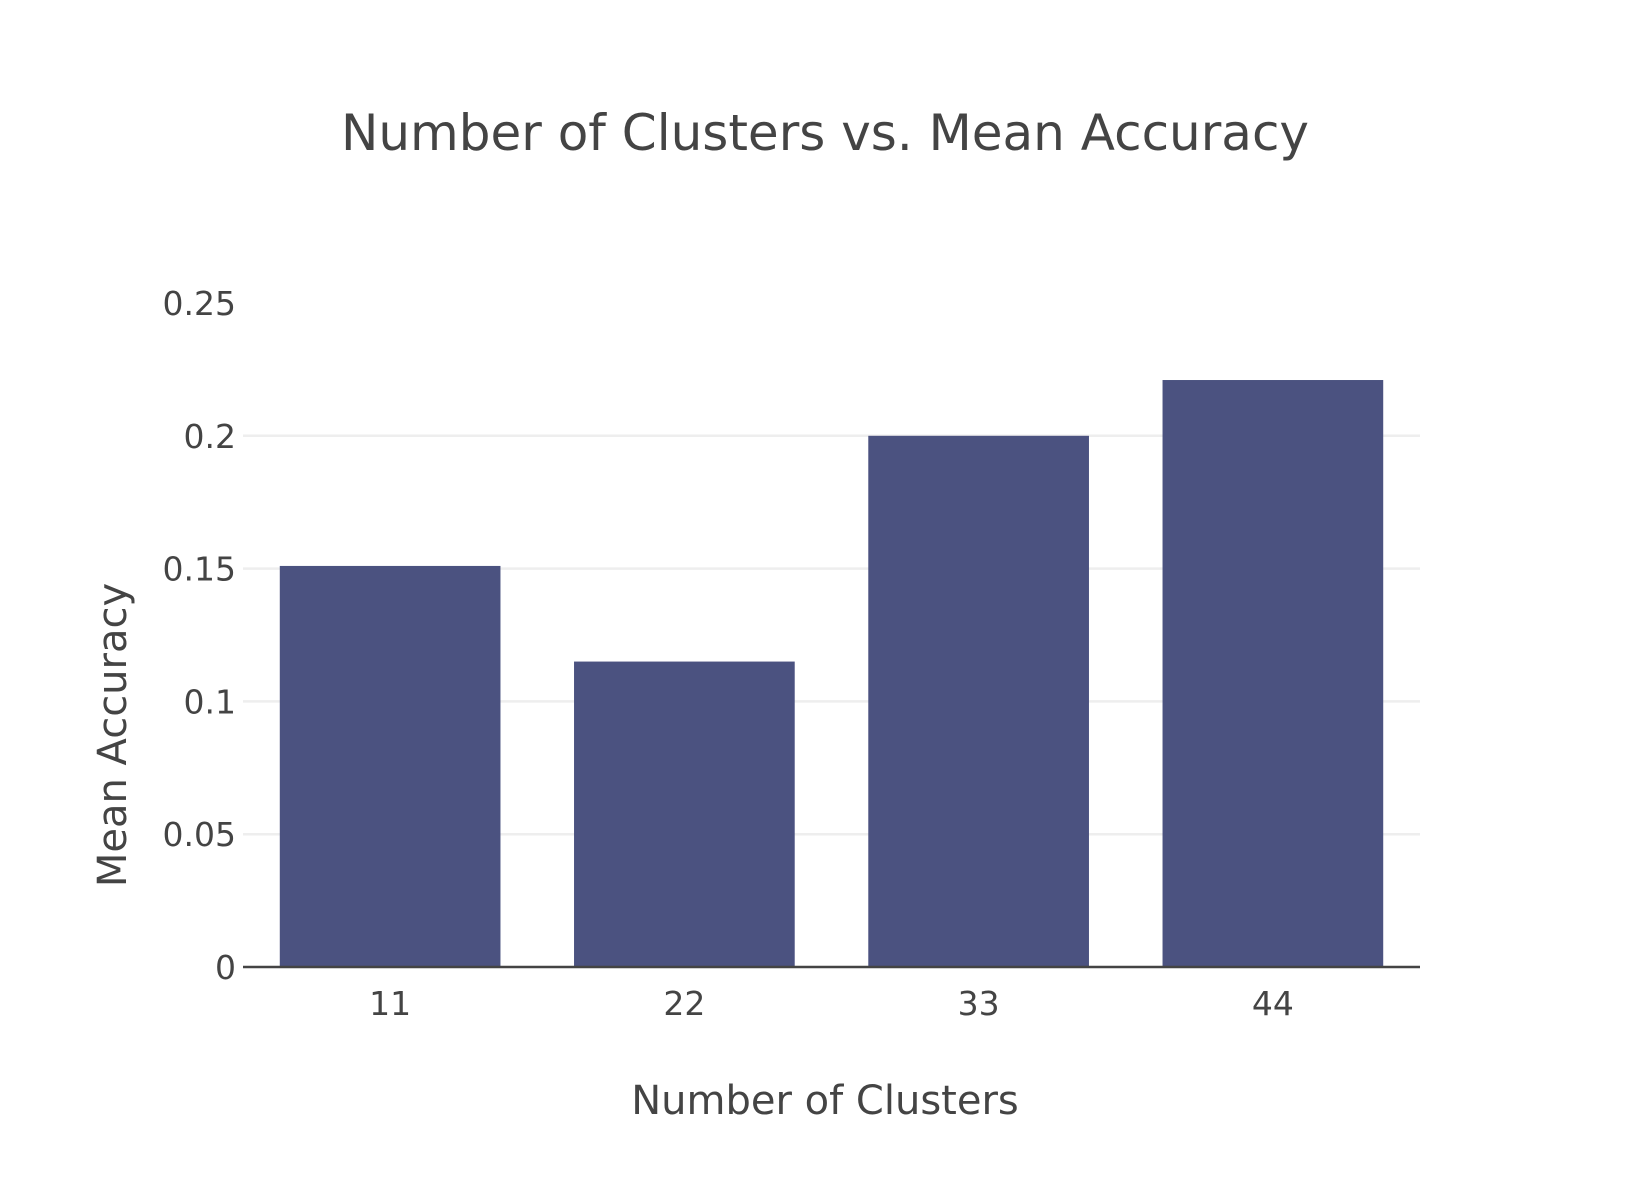 The image size is (1650, 1200). What do you see at coordinates (1273, 1003) in the screenshot?
I see `x-tick-label: 44` at bounding box center [1273, 1003].